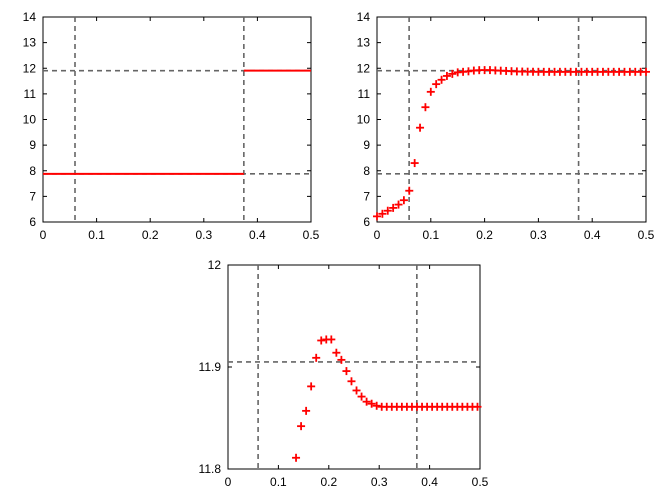 The height and width of the screenshot is (499, 667). I want to click on y-tick-label: 11.9, so click(210, 367).